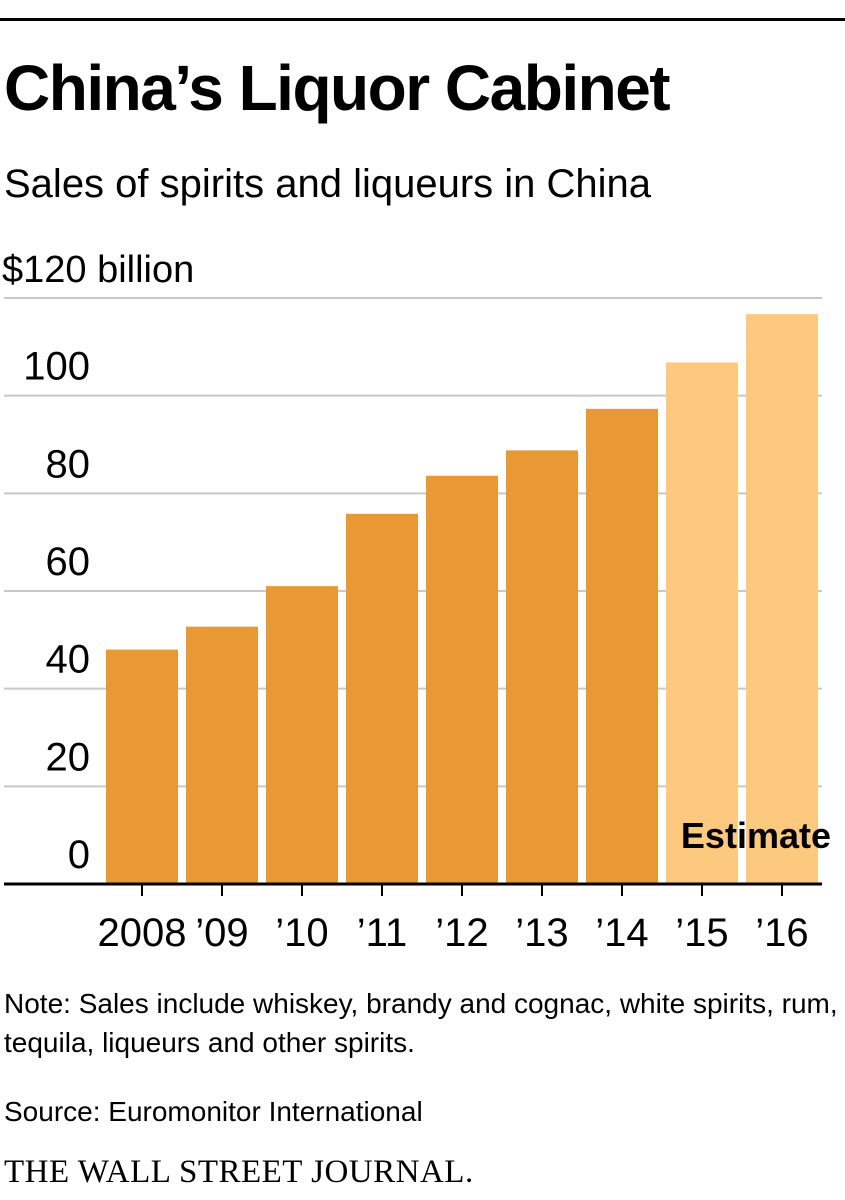 This screenshot has width=845, height=1200. I want to click on x-tick-label-12: ’12, so click(461, 933).